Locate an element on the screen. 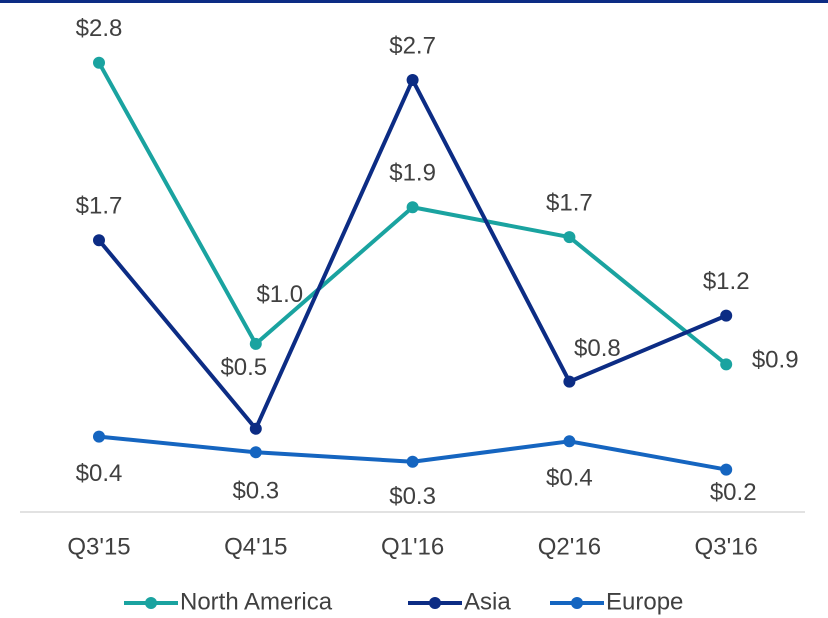 This screenshot has width=828, height=618. legend-label: North America is located at coordinates (256, 601).